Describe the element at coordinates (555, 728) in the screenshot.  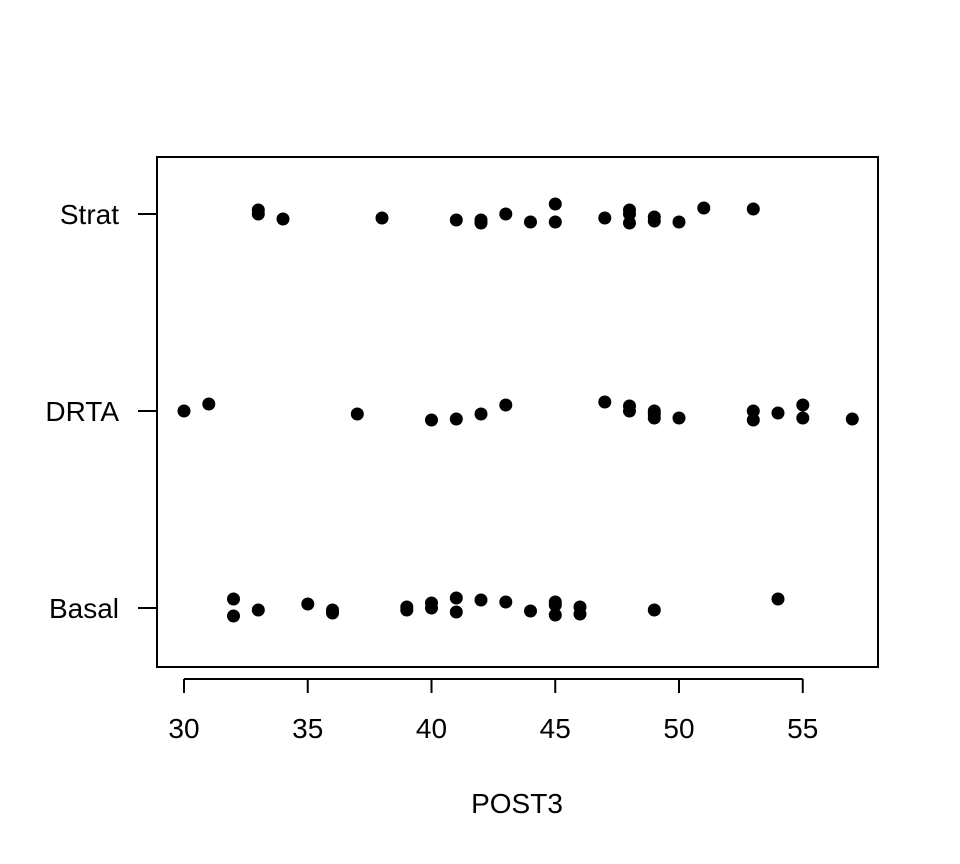
I see `x-tick-label: 45` at that location.